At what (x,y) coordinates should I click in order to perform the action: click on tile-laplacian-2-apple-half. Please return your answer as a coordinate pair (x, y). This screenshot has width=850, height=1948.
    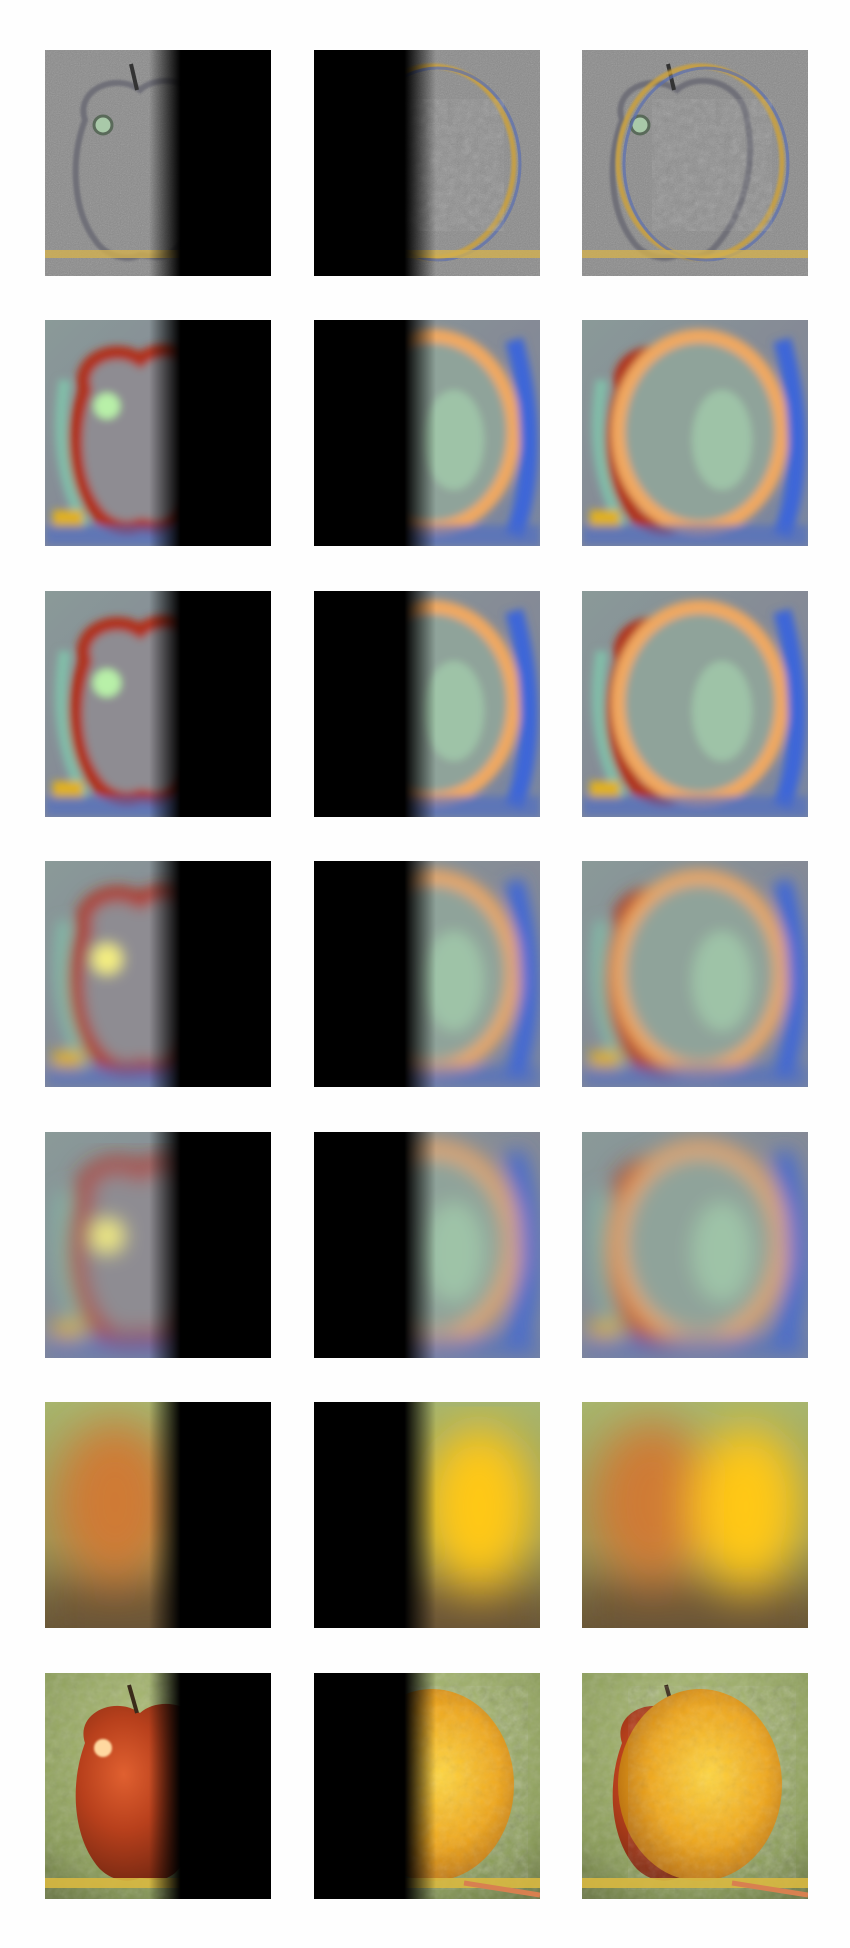
    Looking at the image, I should click on (158, 704).